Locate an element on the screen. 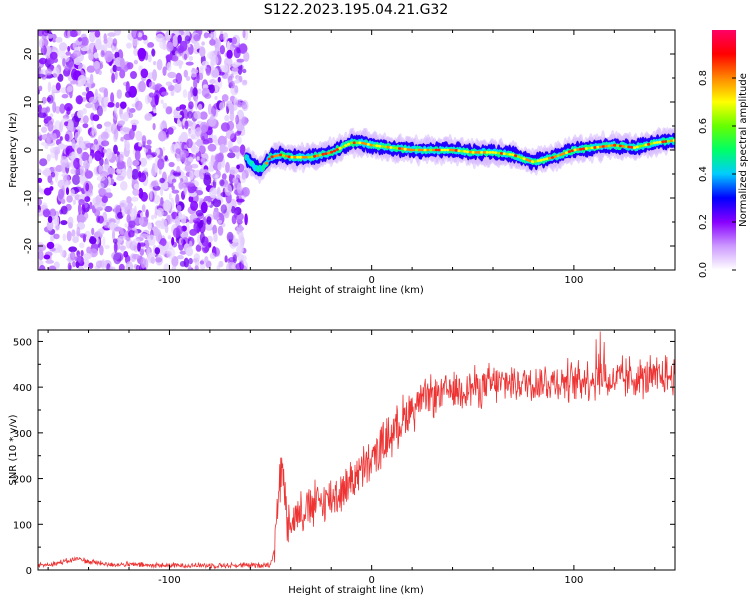 Image resolution: width=750 pixels, height=600 pixels. colorbar-ticks: 0.0 0.2 0.4 0.6 0.8 is located at coordinates (717, 174).